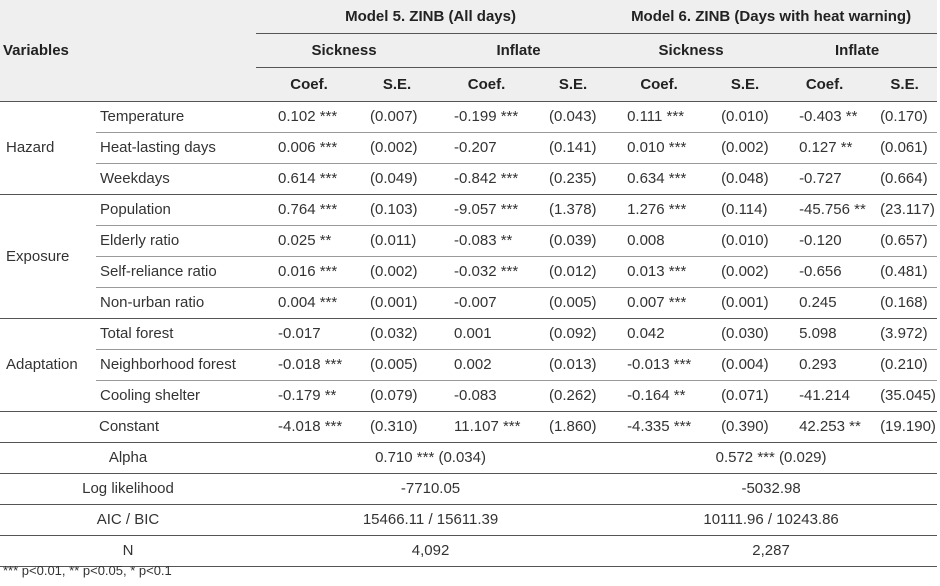 The height and width of the screenshot is (586, 940). I want to click on cell: 0.006 ***, so click(309, 148).